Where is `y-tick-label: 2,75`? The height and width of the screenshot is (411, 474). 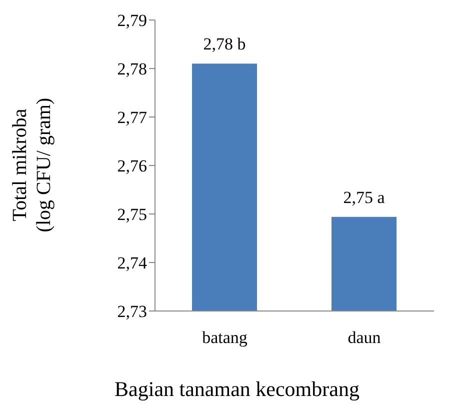 y-tick-label: 2,75 is located at coordinates (132, 214).